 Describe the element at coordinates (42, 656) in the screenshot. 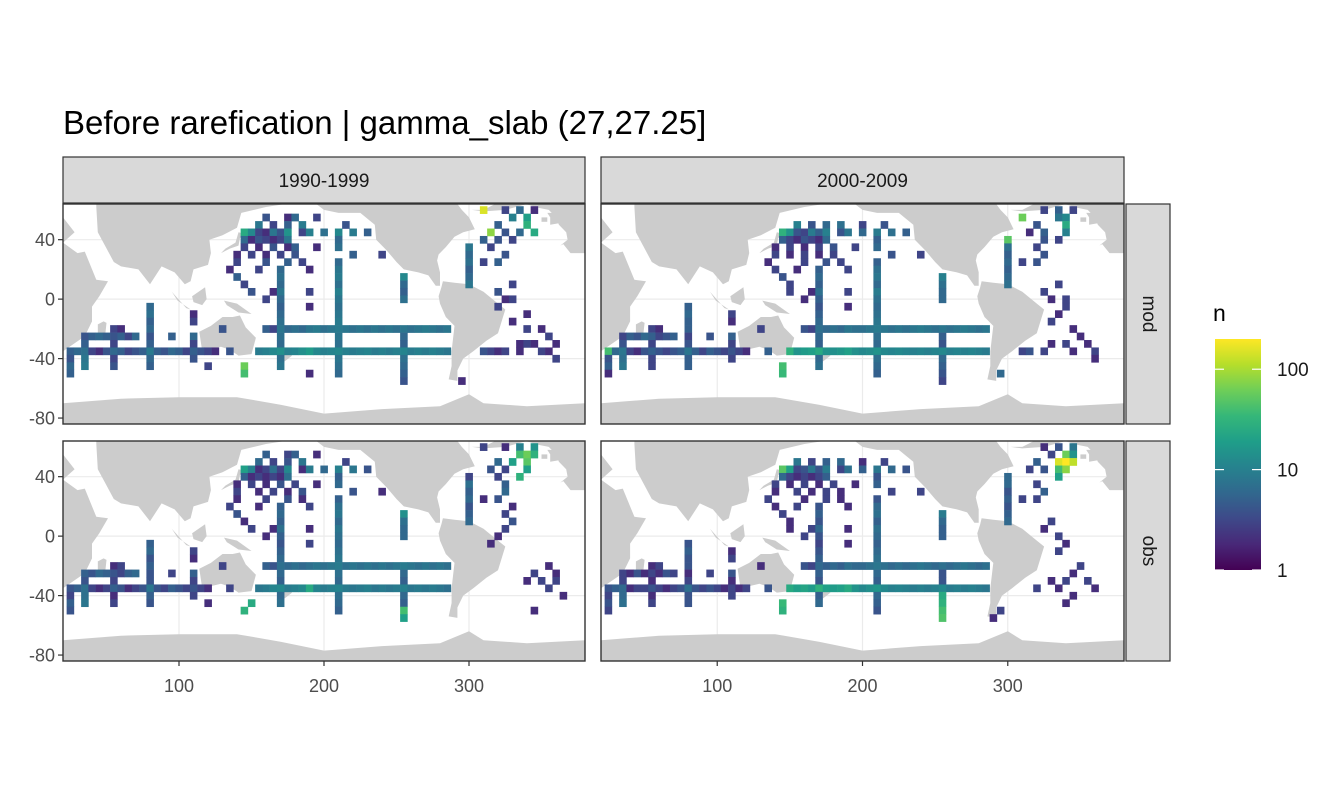

I see `y-tick-label: -80` at that location.